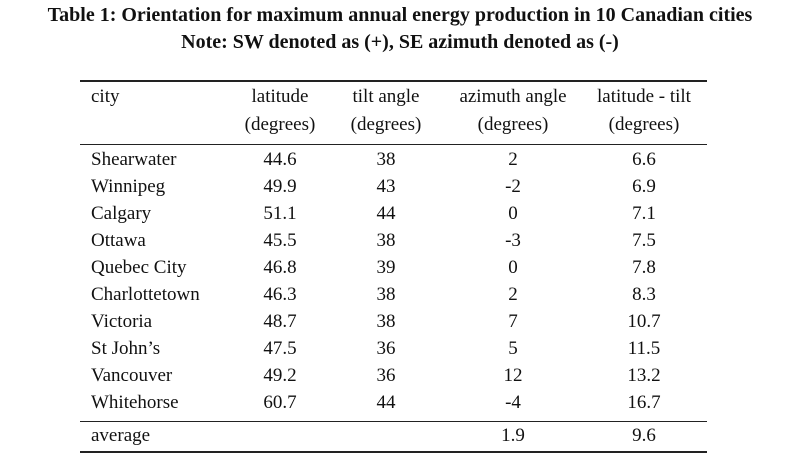 The height and width of the screenshot is (466, 800). What do you see at coordinates (132, 375) in the screenshot?
I see `table-cell-city: Vancouver` at bounding box center [132, 375].